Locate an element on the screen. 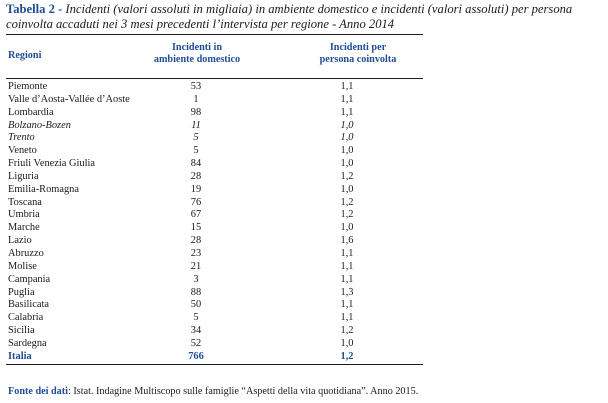 This screenshot has width=608, height=403. region-cell: Trento is located at coordinates (21, 138).